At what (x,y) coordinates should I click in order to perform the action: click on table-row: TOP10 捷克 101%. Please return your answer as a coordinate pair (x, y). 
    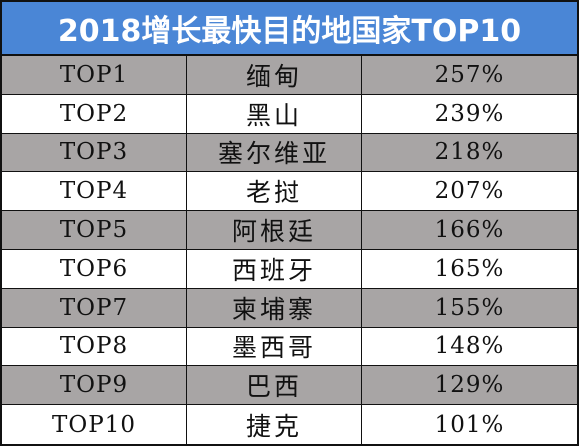
    Looking at the image, I should click on (289, 424).